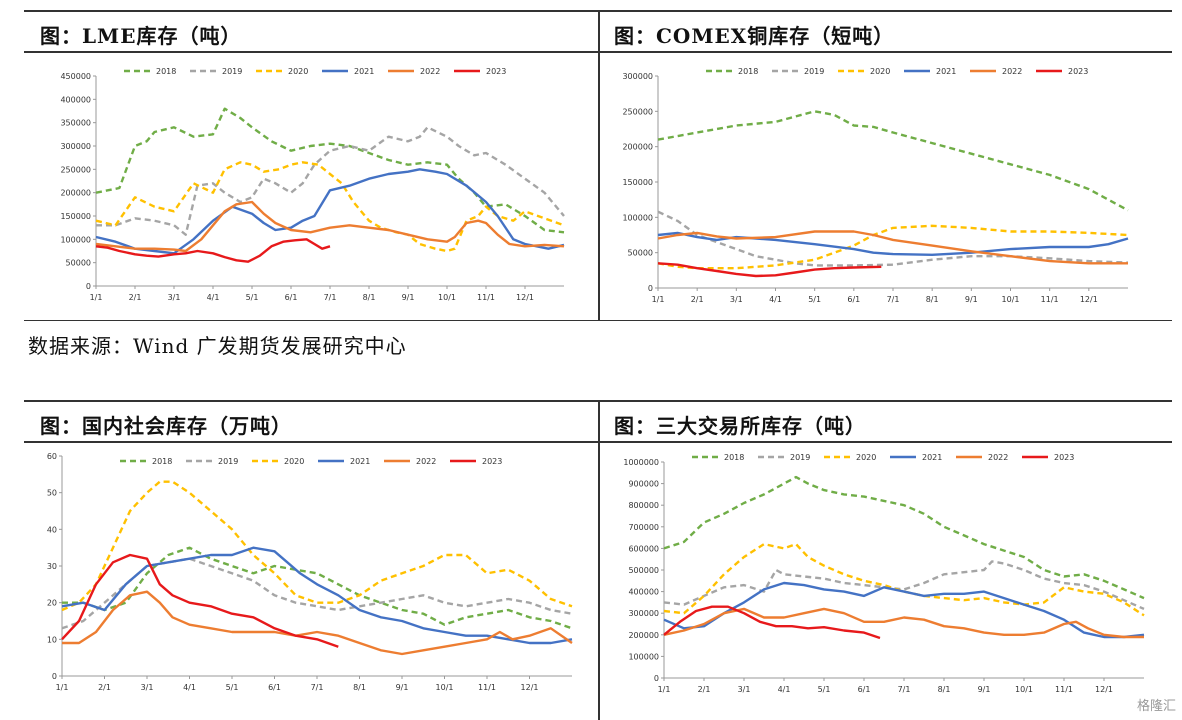 Image resolution: width=1182 pixels, height=720 pixels. I want to click on y-tick-label: 600000, so click(643, 548).